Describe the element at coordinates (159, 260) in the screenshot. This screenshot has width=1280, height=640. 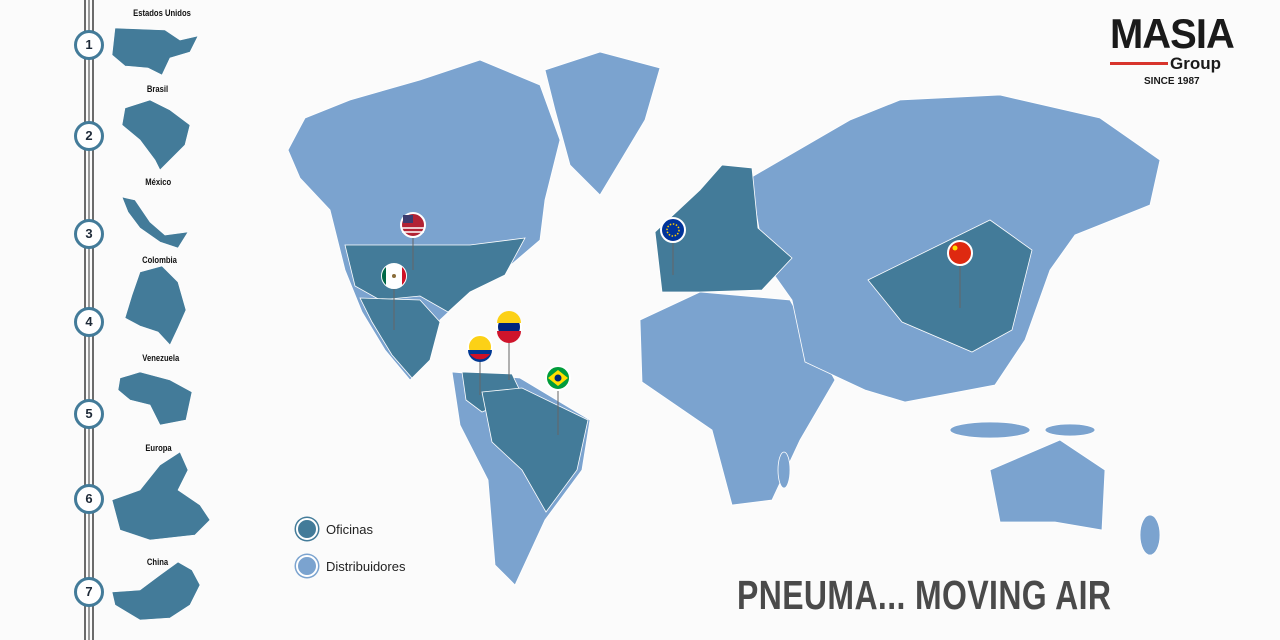
I see `label-colombia: Colombia` at that location.